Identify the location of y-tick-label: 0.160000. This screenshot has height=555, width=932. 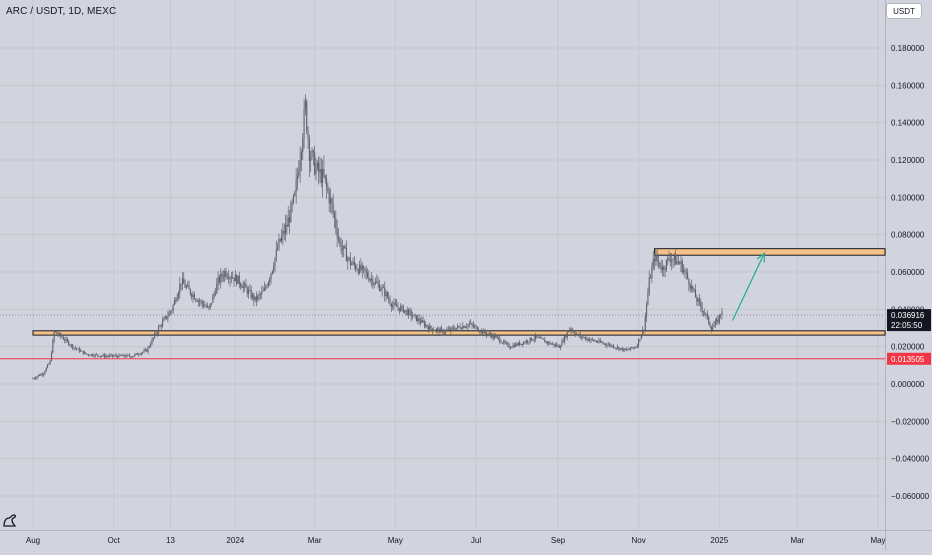
(908, 85).